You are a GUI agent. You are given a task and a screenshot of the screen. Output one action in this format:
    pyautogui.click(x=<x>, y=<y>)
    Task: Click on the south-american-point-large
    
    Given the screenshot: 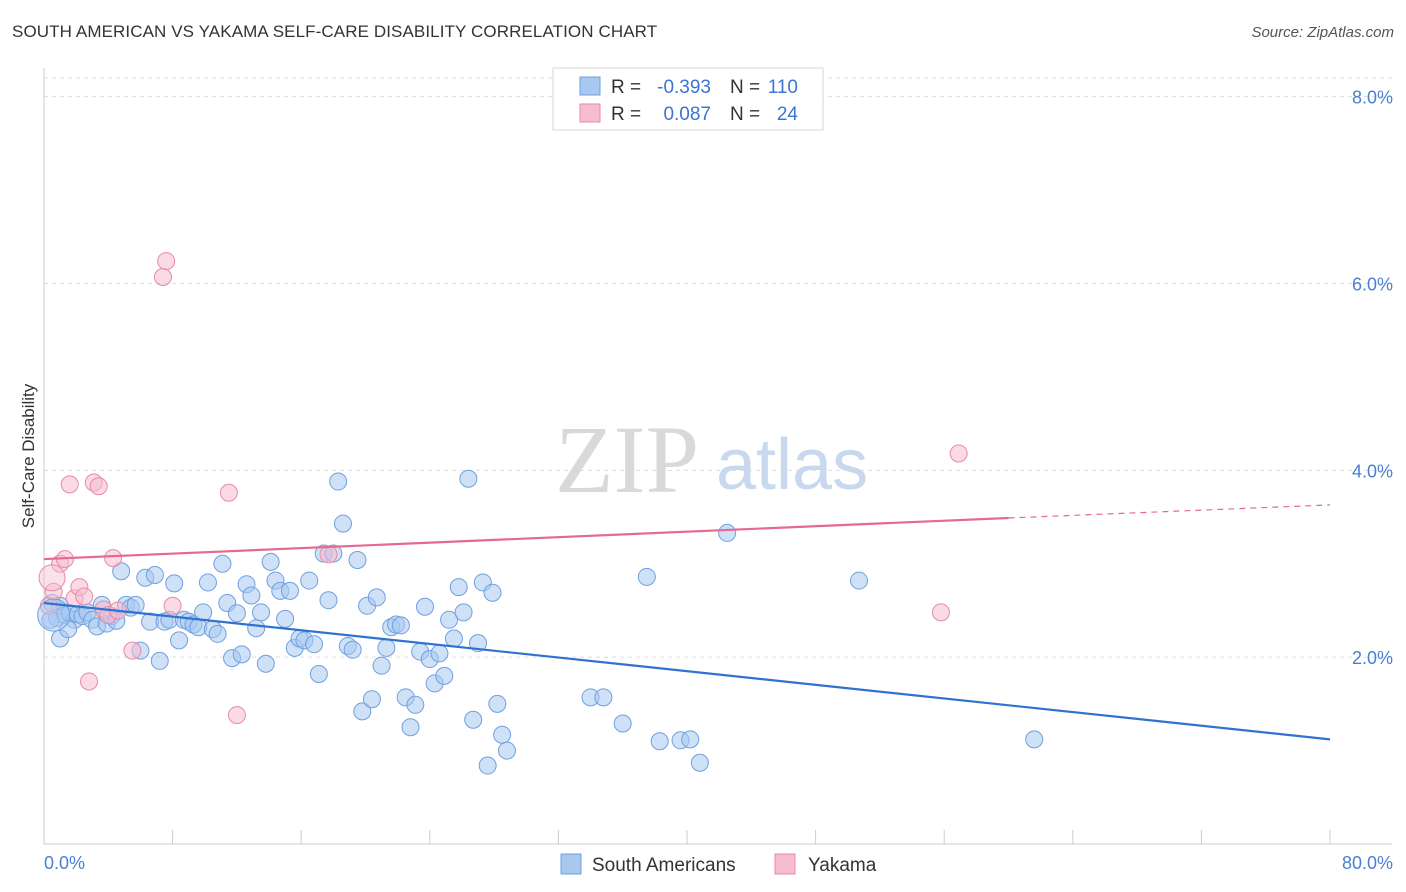 What is the action you would take?
    pyautogui.click(x=54, y=615)
    